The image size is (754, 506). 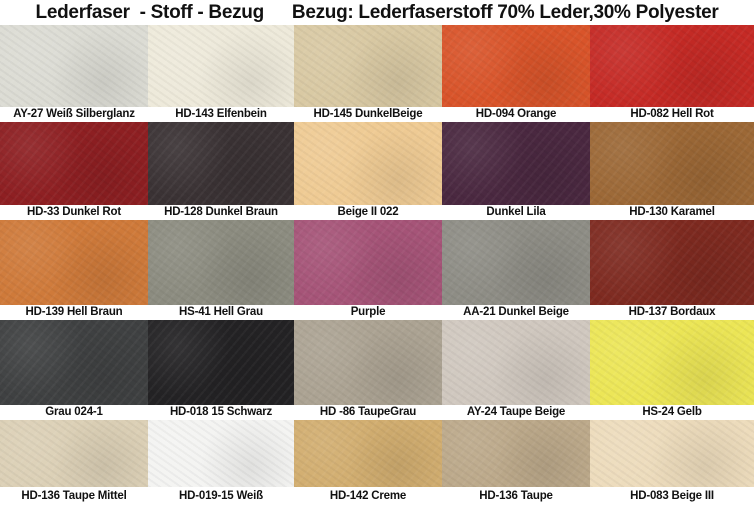 I want to click on swatch-item: Grau 024-1, so click(x=74, y=370).